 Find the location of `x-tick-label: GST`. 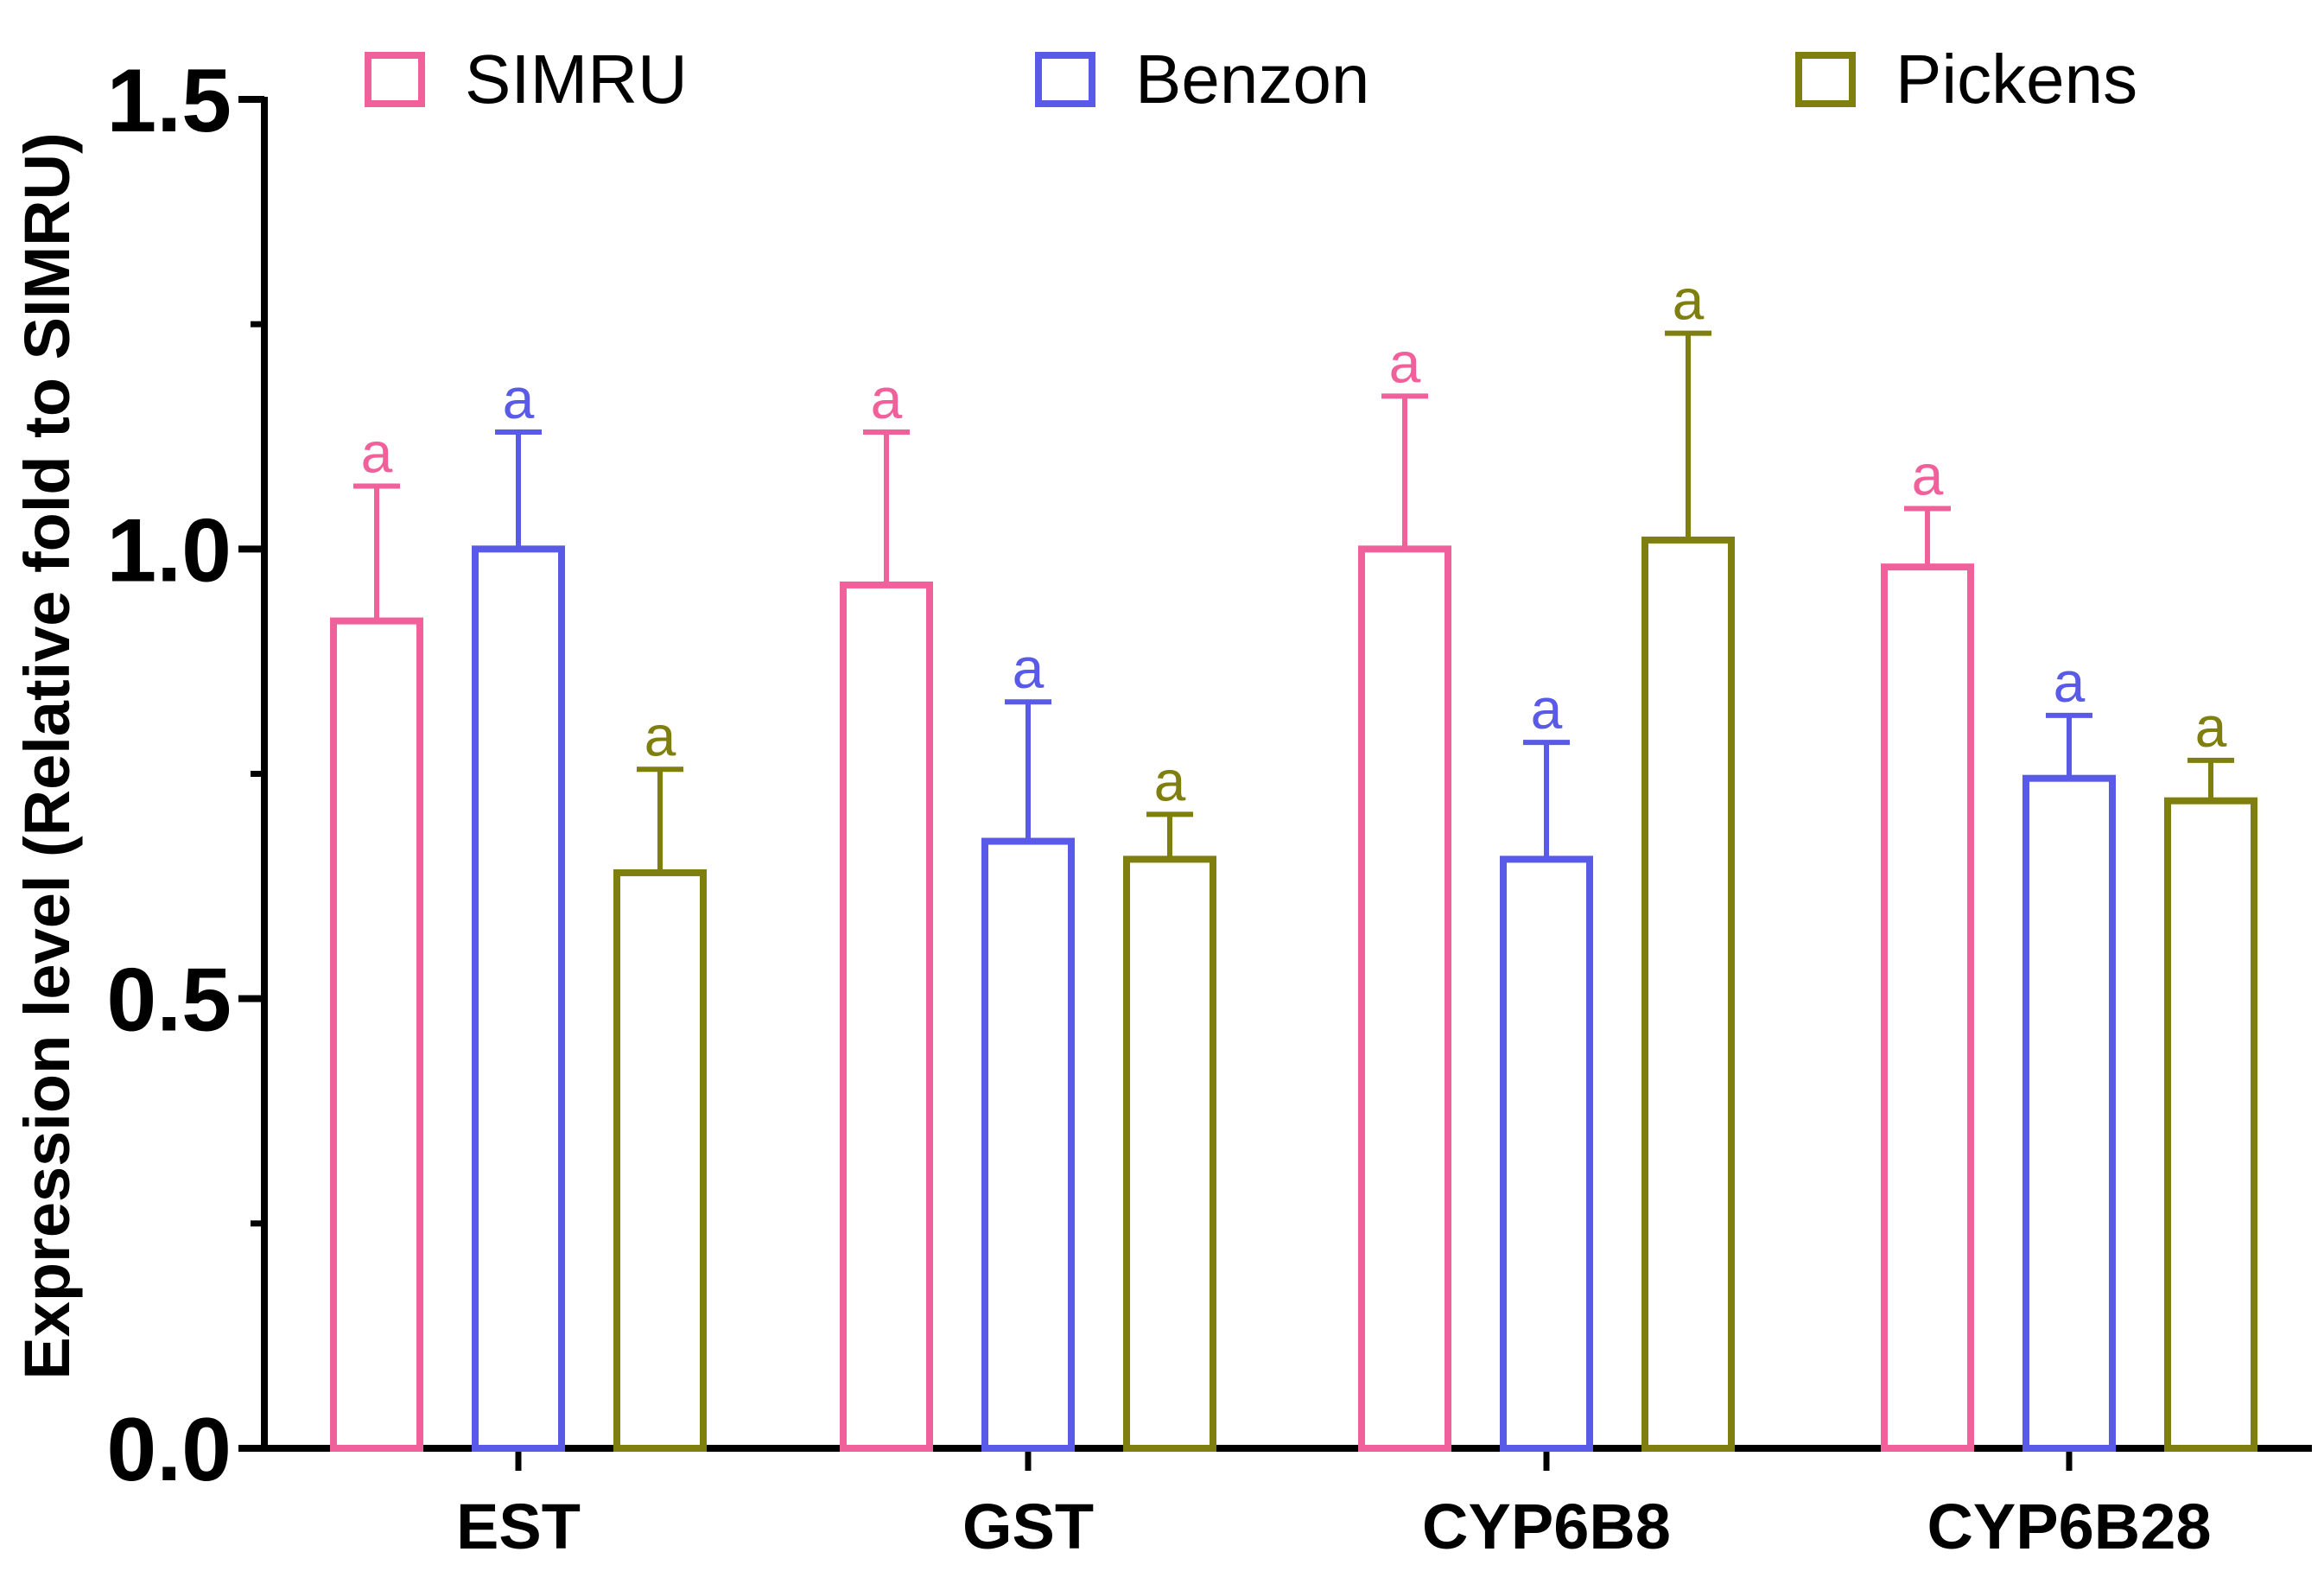

x-tick-label: GST is located at coordinates (1028, 1526).